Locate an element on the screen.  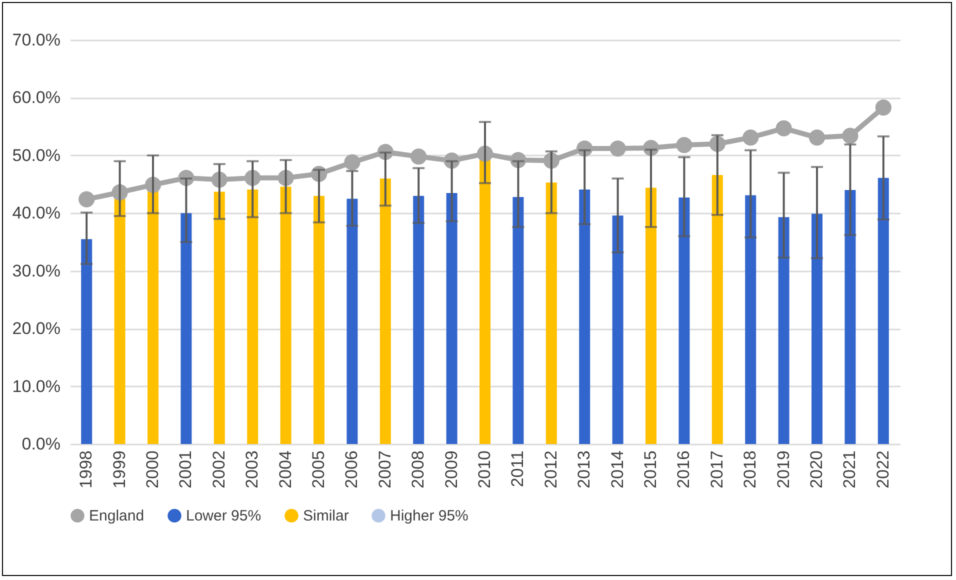
x-tick-label: 2015 is located at coordinates (650, 469).